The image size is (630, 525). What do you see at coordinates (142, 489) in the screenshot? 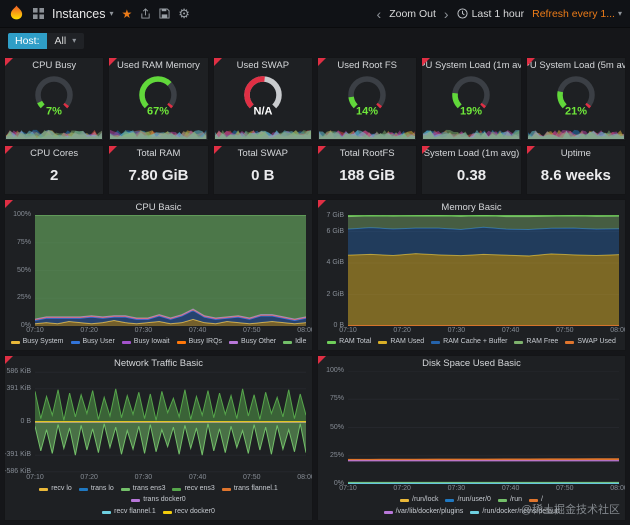
I see `legend-item: trans ens3` at bounding box center [142, 489].